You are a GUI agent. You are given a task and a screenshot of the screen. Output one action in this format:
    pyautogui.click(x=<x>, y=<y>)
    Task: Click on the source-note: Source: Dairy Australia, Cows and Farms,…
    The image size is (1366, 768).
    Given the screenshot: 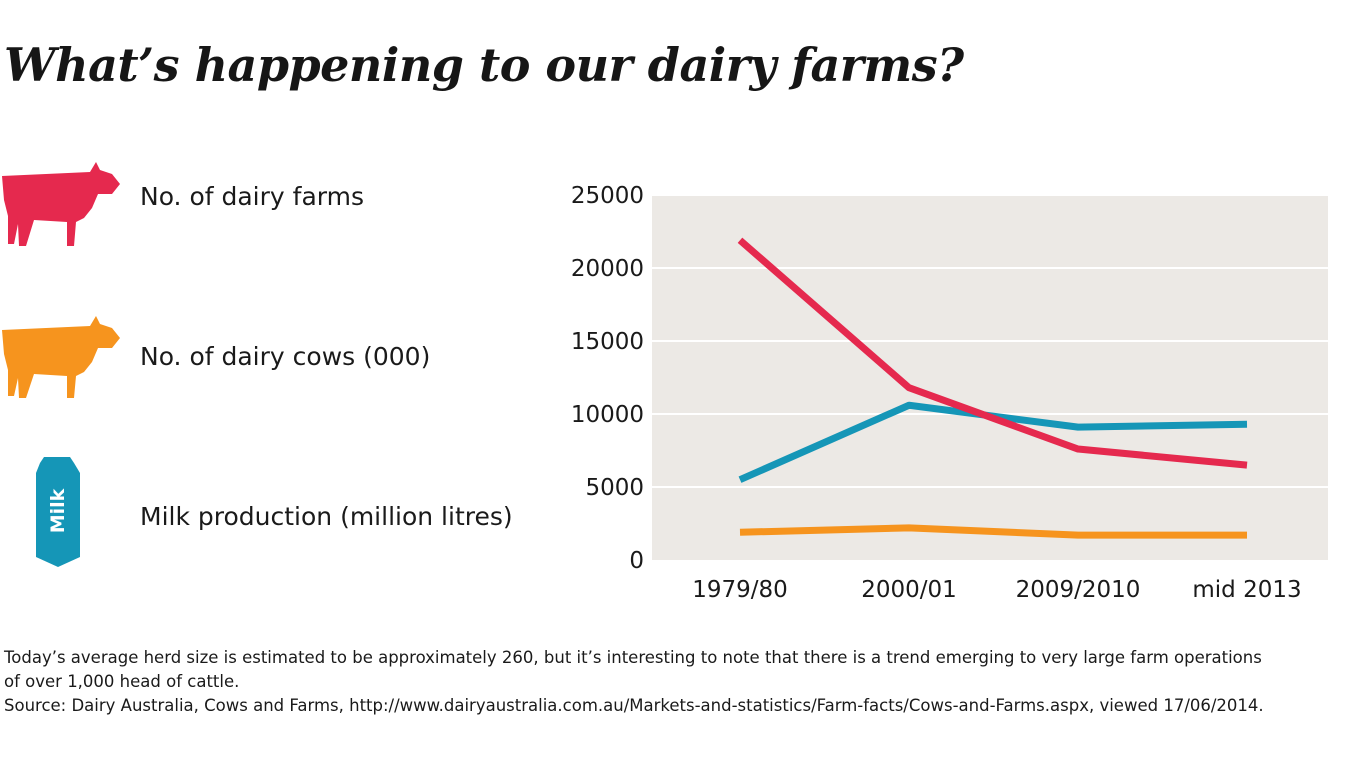 What is the action you would take?
    pyautogui.click(x=634, y=705)
    